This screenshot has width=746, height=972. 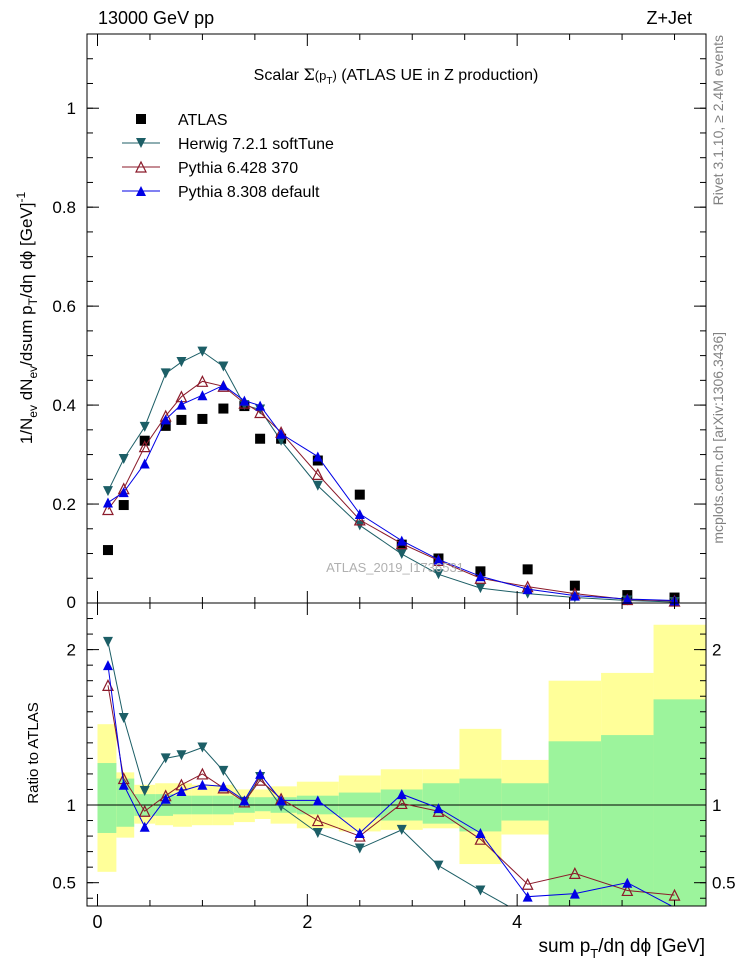 What do you see at coordinates (724, 883) in the screenshot?
I see `ratio-y-tick-label-right: 0.5` at bounding box center [724, 883].